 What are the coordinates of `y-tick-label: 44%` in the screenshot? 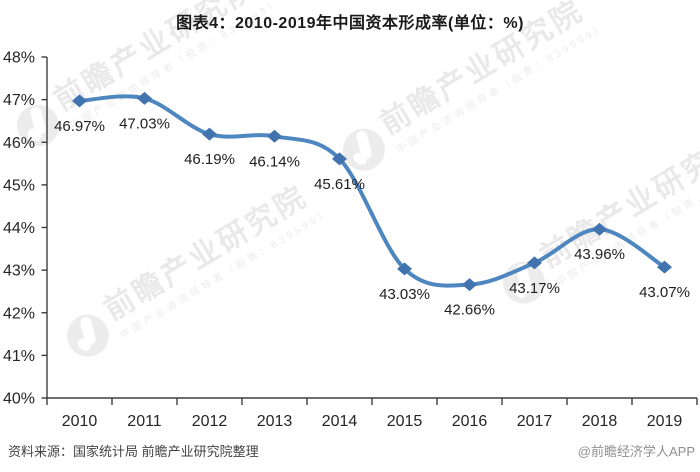 It's located at (19, 228).